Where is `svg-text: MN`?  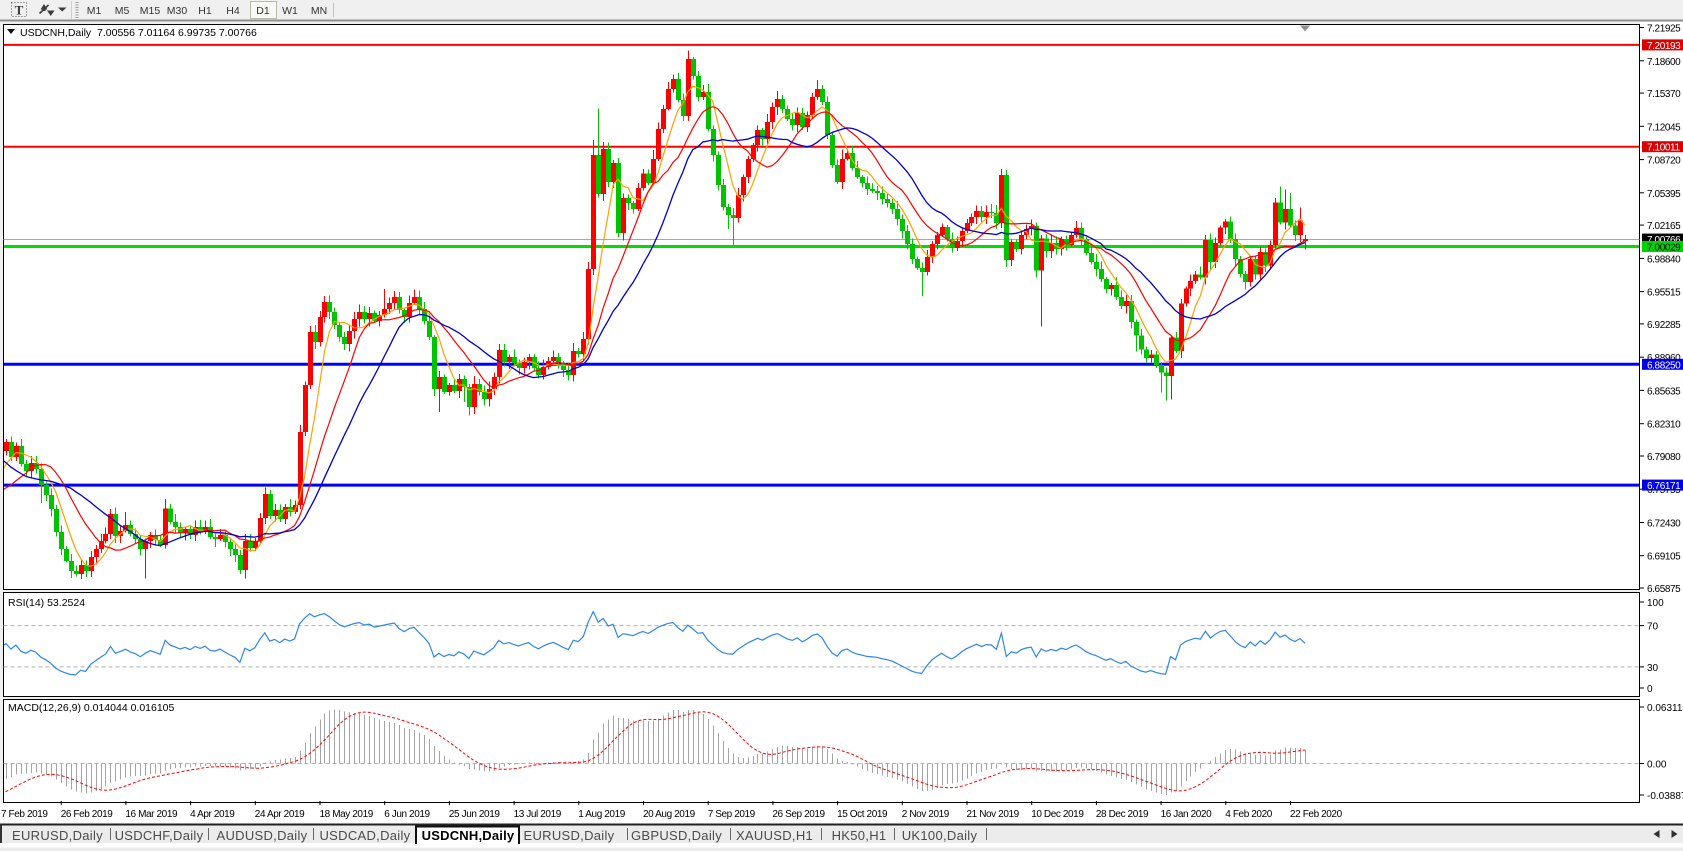 svg-text: MN is located at coordinates (319, 11).